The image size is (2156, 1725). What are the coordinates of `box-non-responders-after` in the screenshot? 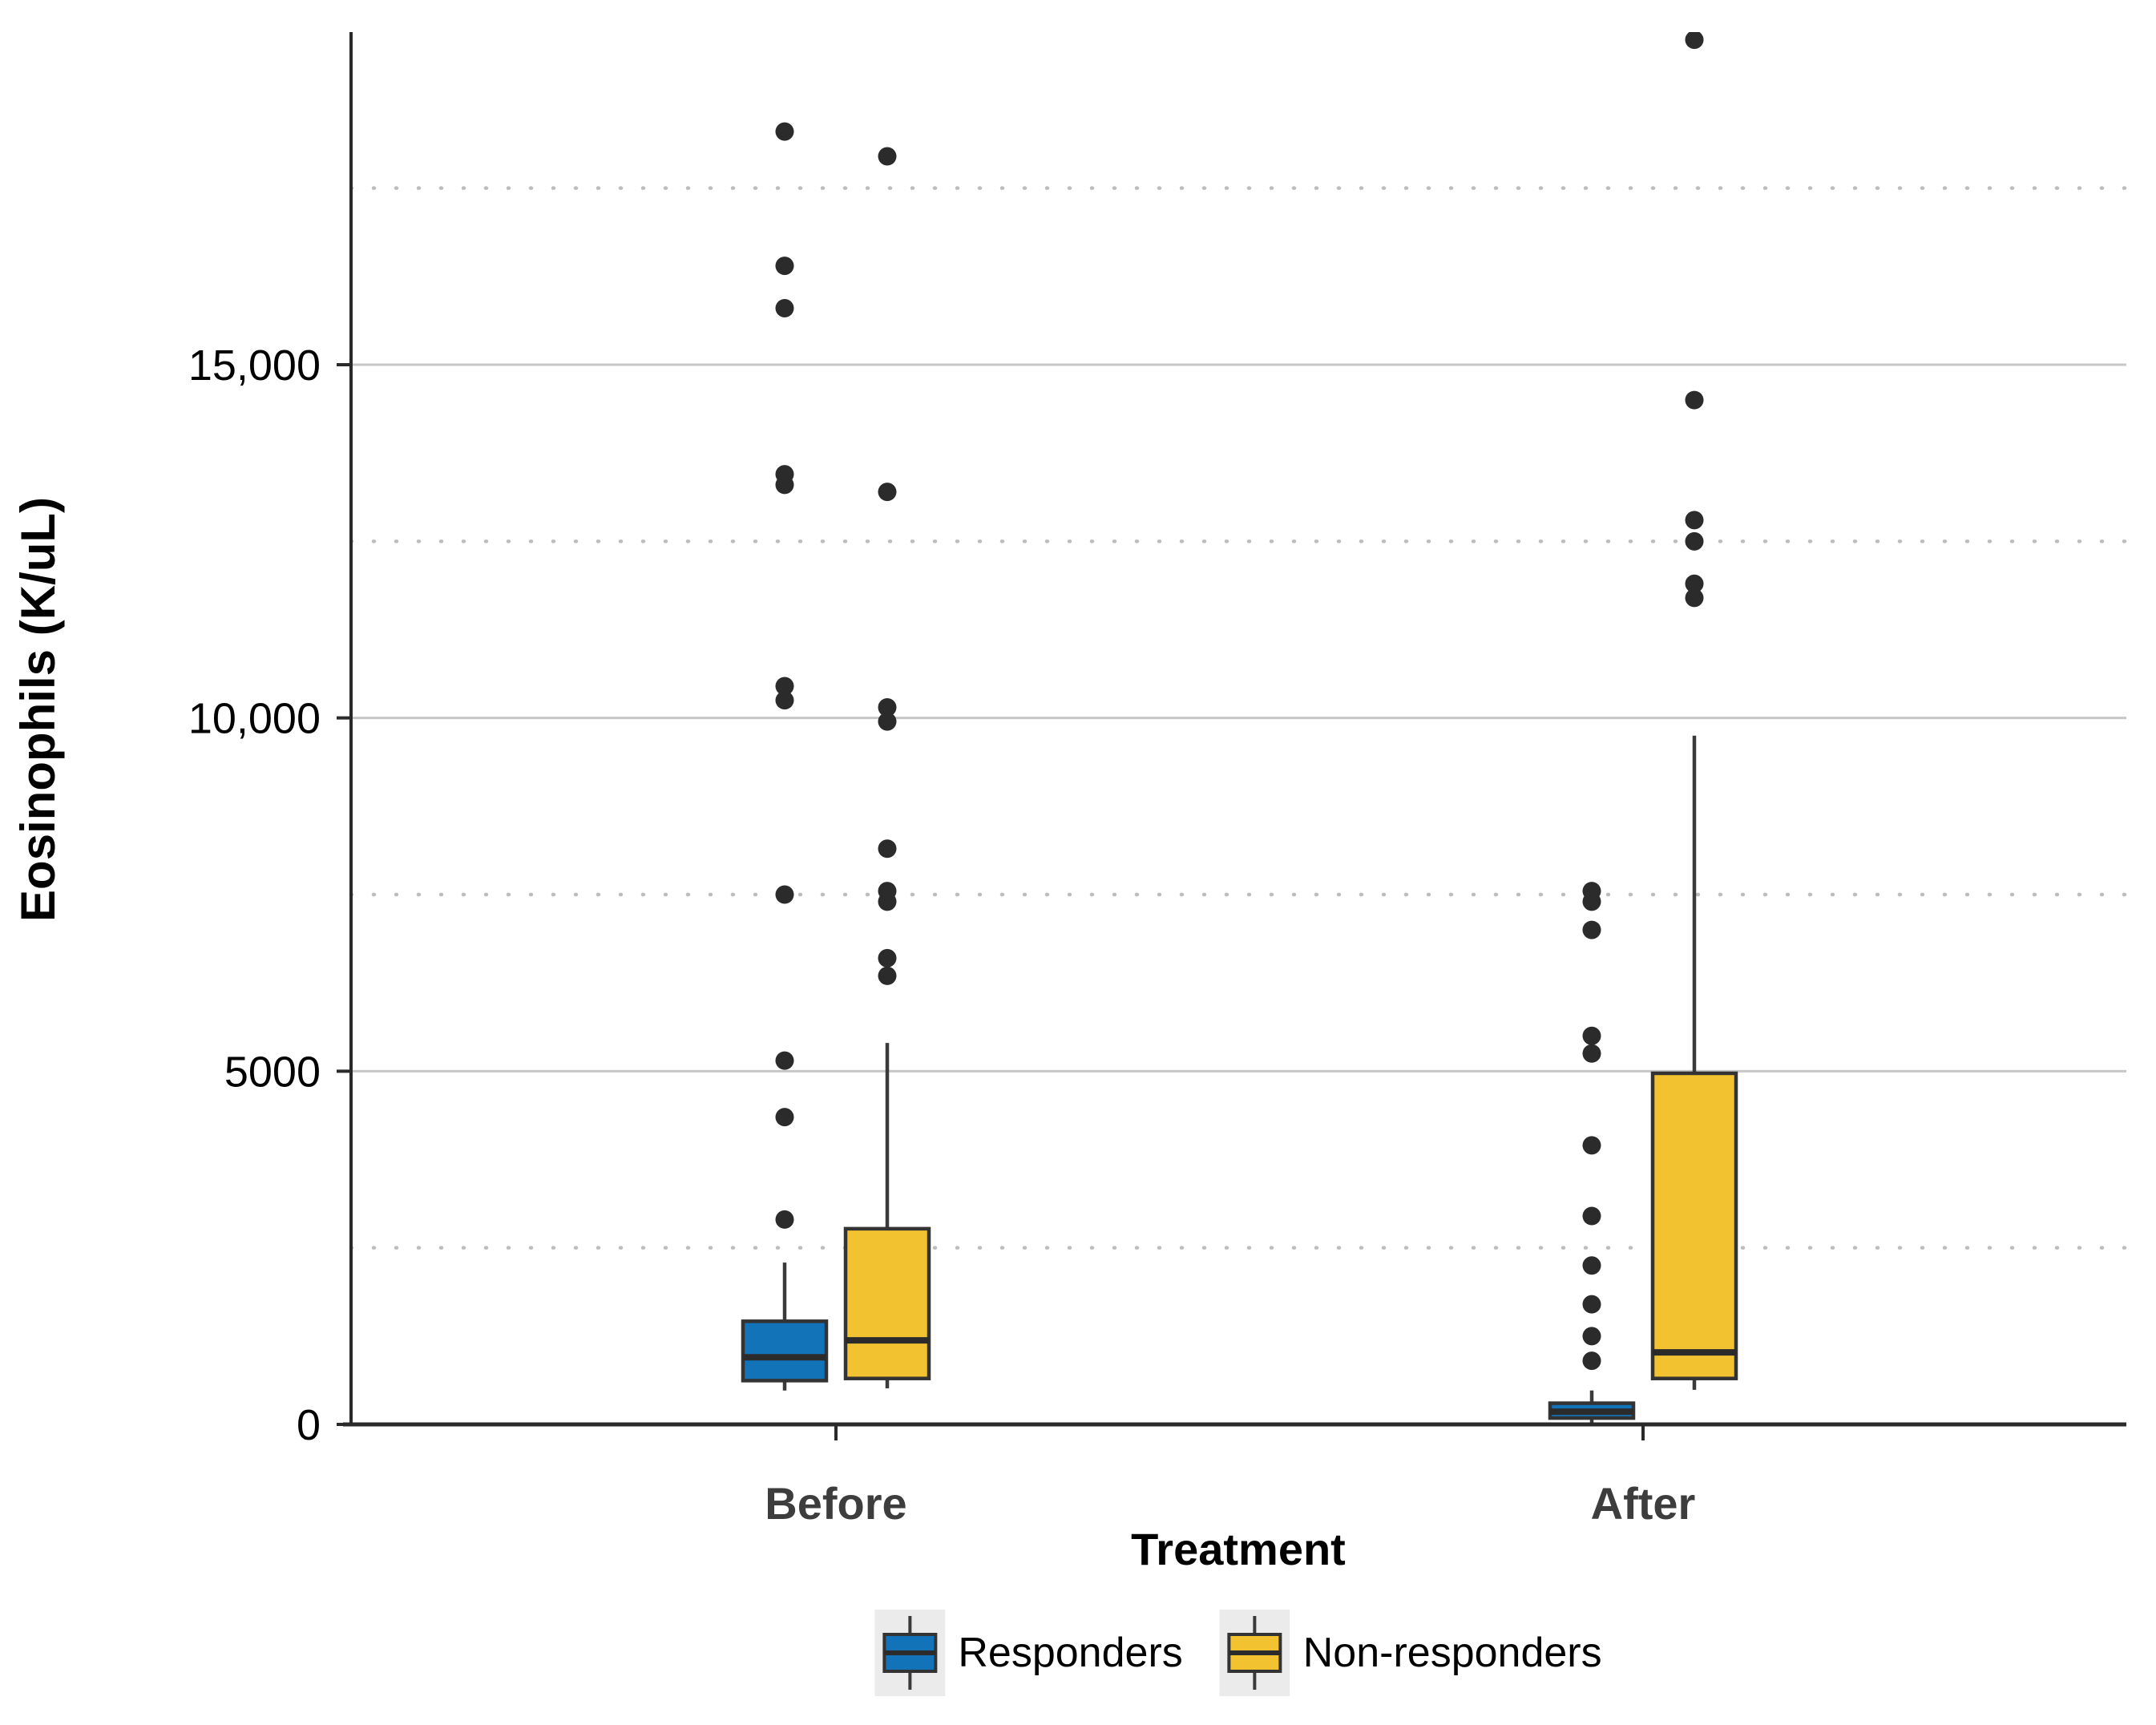 It's located at (1694, 1225).